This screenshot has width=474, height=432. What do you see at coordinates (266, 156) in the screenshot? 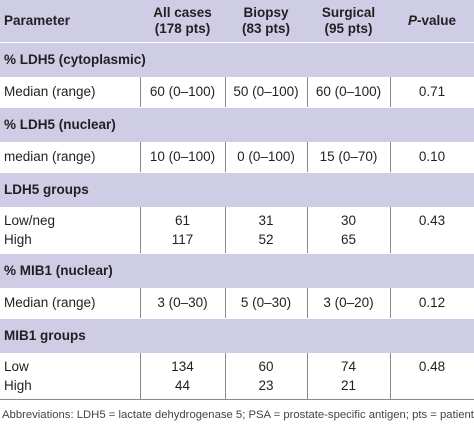
I see `cell-value: 0 (0–100)` at bounding box center [266, 156].